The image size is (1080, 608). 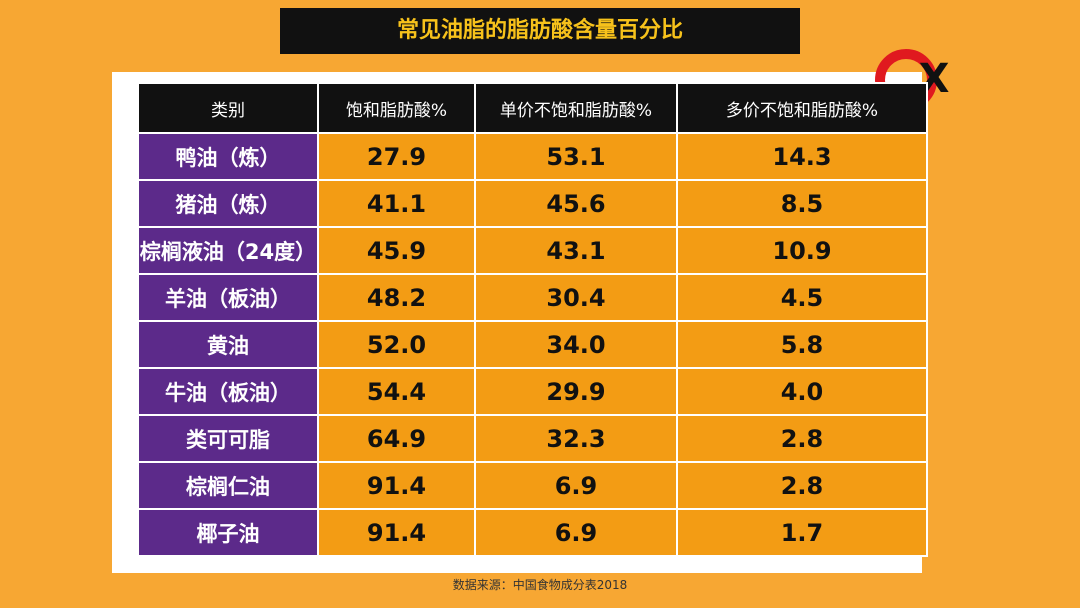 What do you see at coordinates (396, 391) in the screenshot?
I see `value-cell: 54.4` at bounding box center [396, 391].